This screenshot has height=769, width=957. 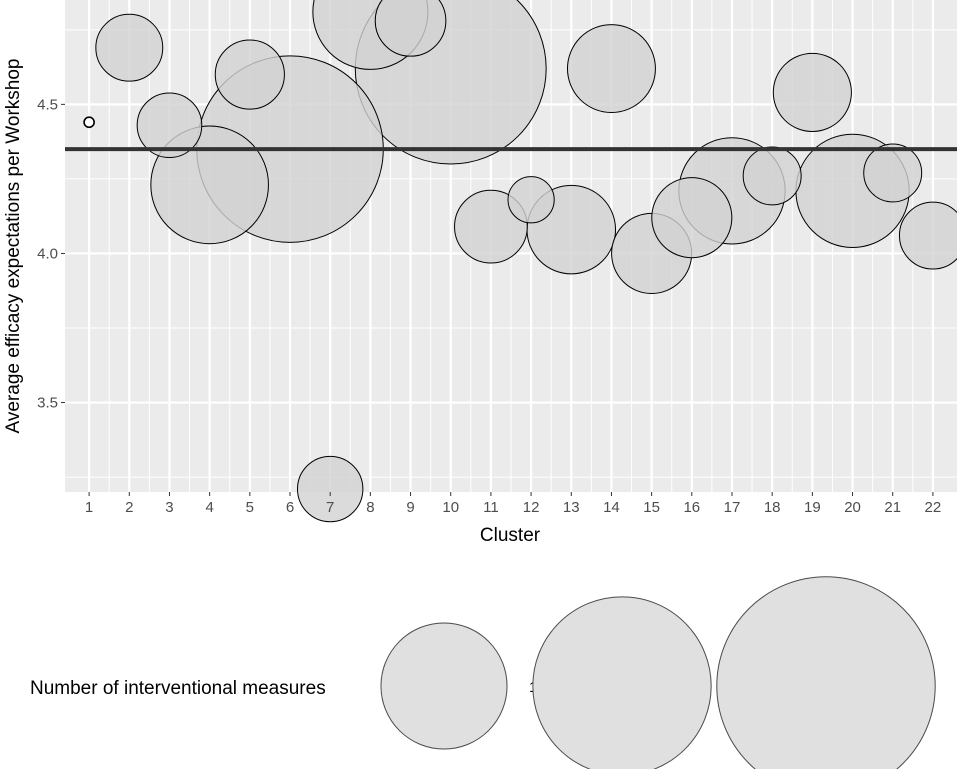 I want to click on y-tick-label: 4.5, so click(x=47, y=104).